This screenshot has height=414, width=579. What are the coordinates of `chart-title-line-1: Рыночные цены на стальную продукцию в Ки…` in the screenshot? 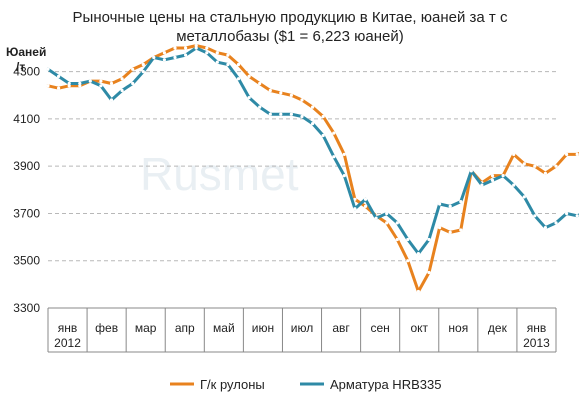 It's located at (290, 17).